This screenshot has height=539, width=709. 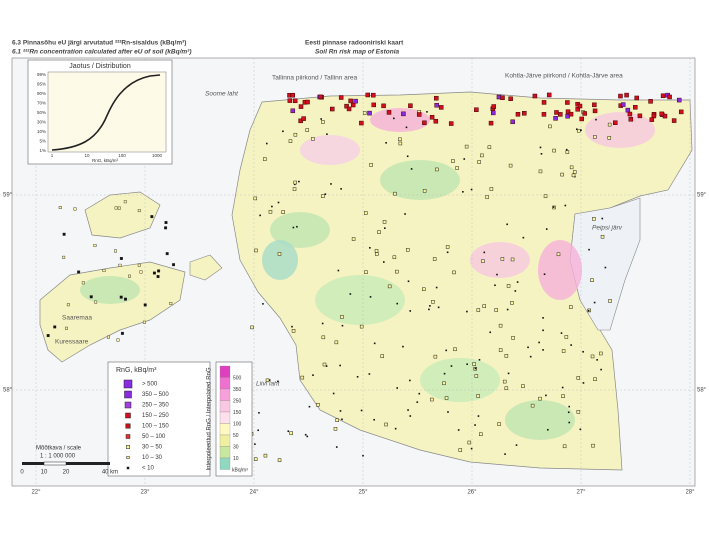 What do you see at coordinates (128, 415) in the screenshot?
I see `legend-symbol` at bounding box center [128, 415].